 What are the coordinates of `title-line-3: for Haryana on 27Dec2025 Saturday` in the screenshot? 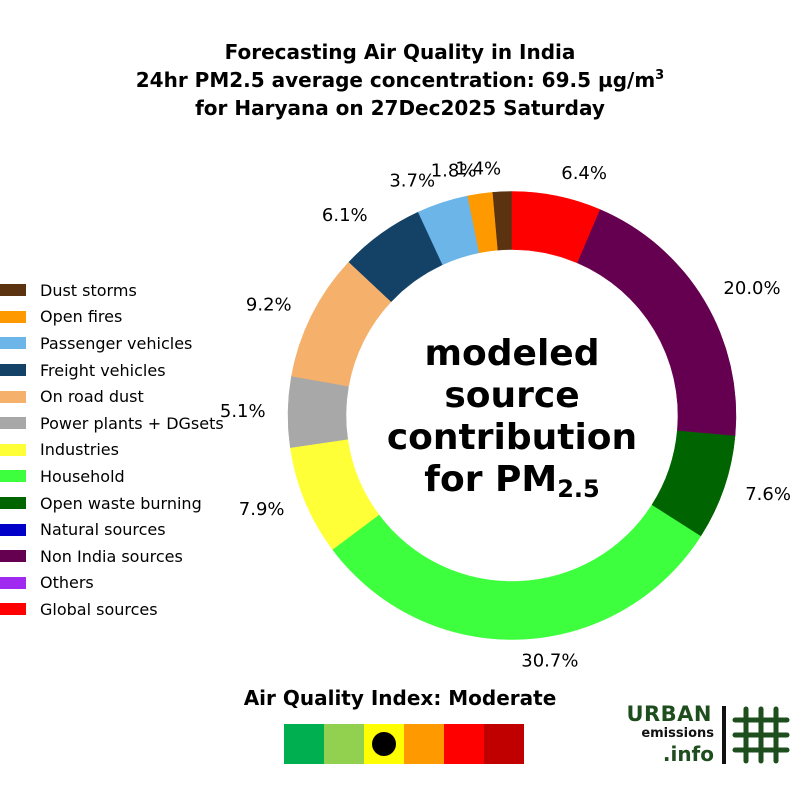 It's located at (400, 108).